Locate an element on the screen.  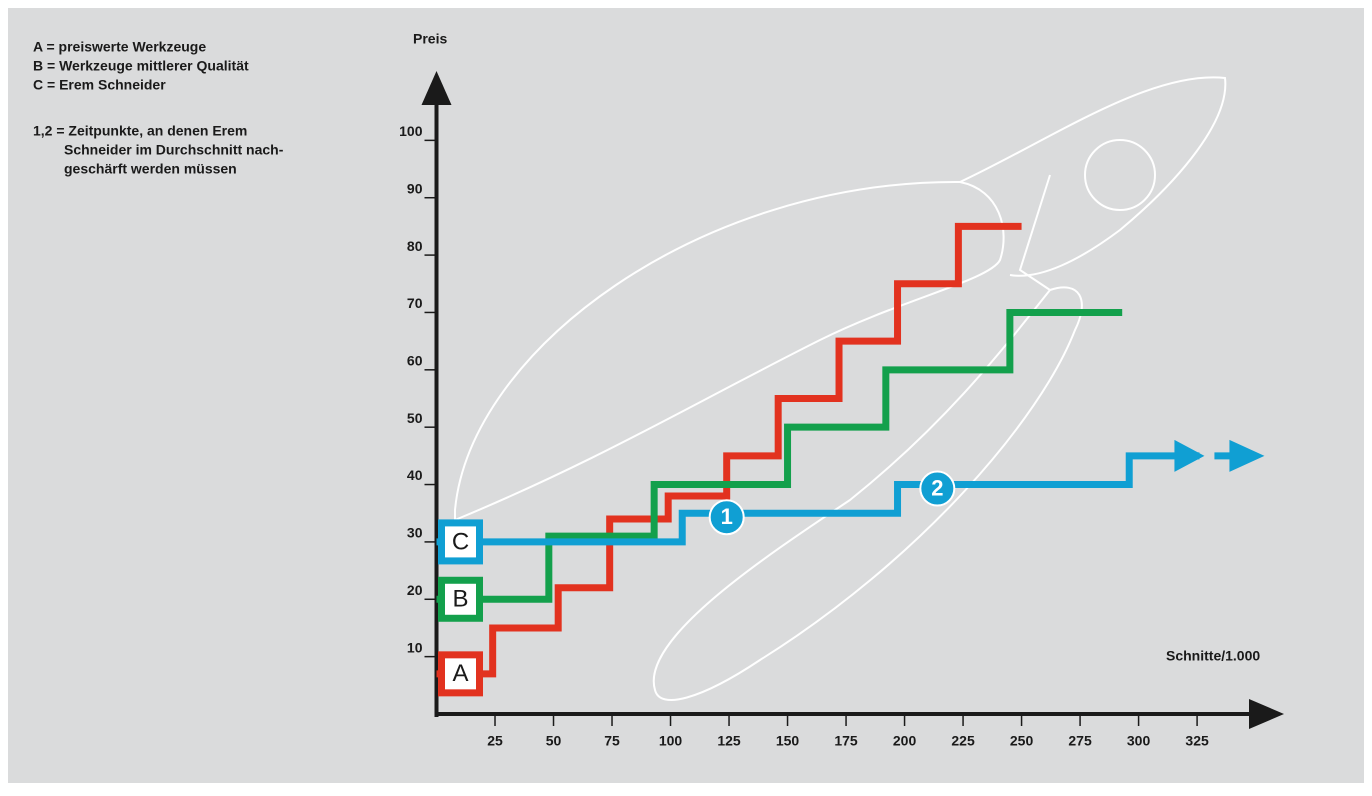
x-tick-label: 325 is located at coordinates (1197, 741).